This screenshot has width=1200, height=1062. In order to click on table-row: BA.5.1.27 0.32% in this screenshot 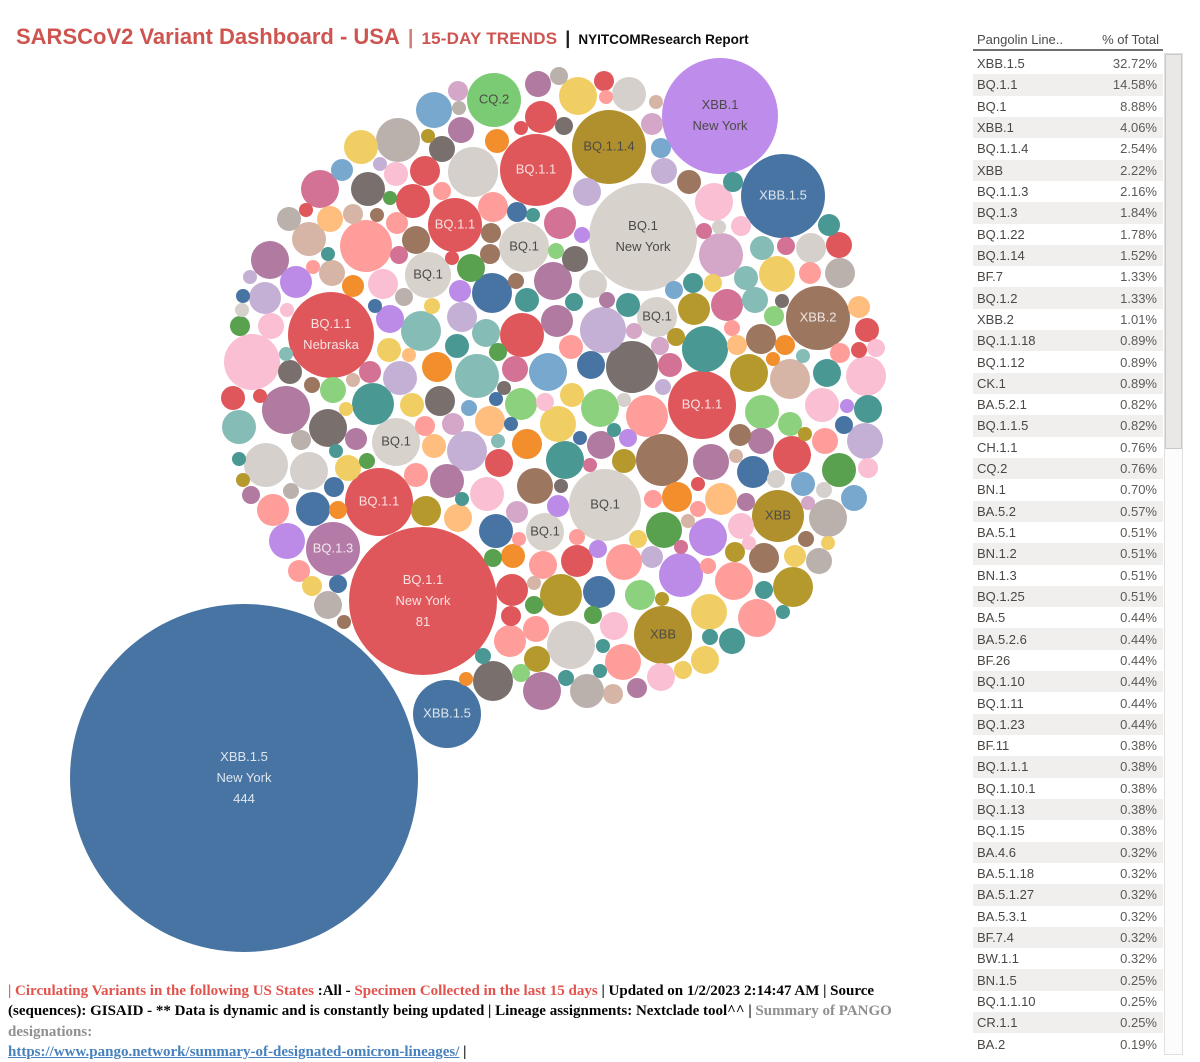, I will do `click(1068, 895)`.